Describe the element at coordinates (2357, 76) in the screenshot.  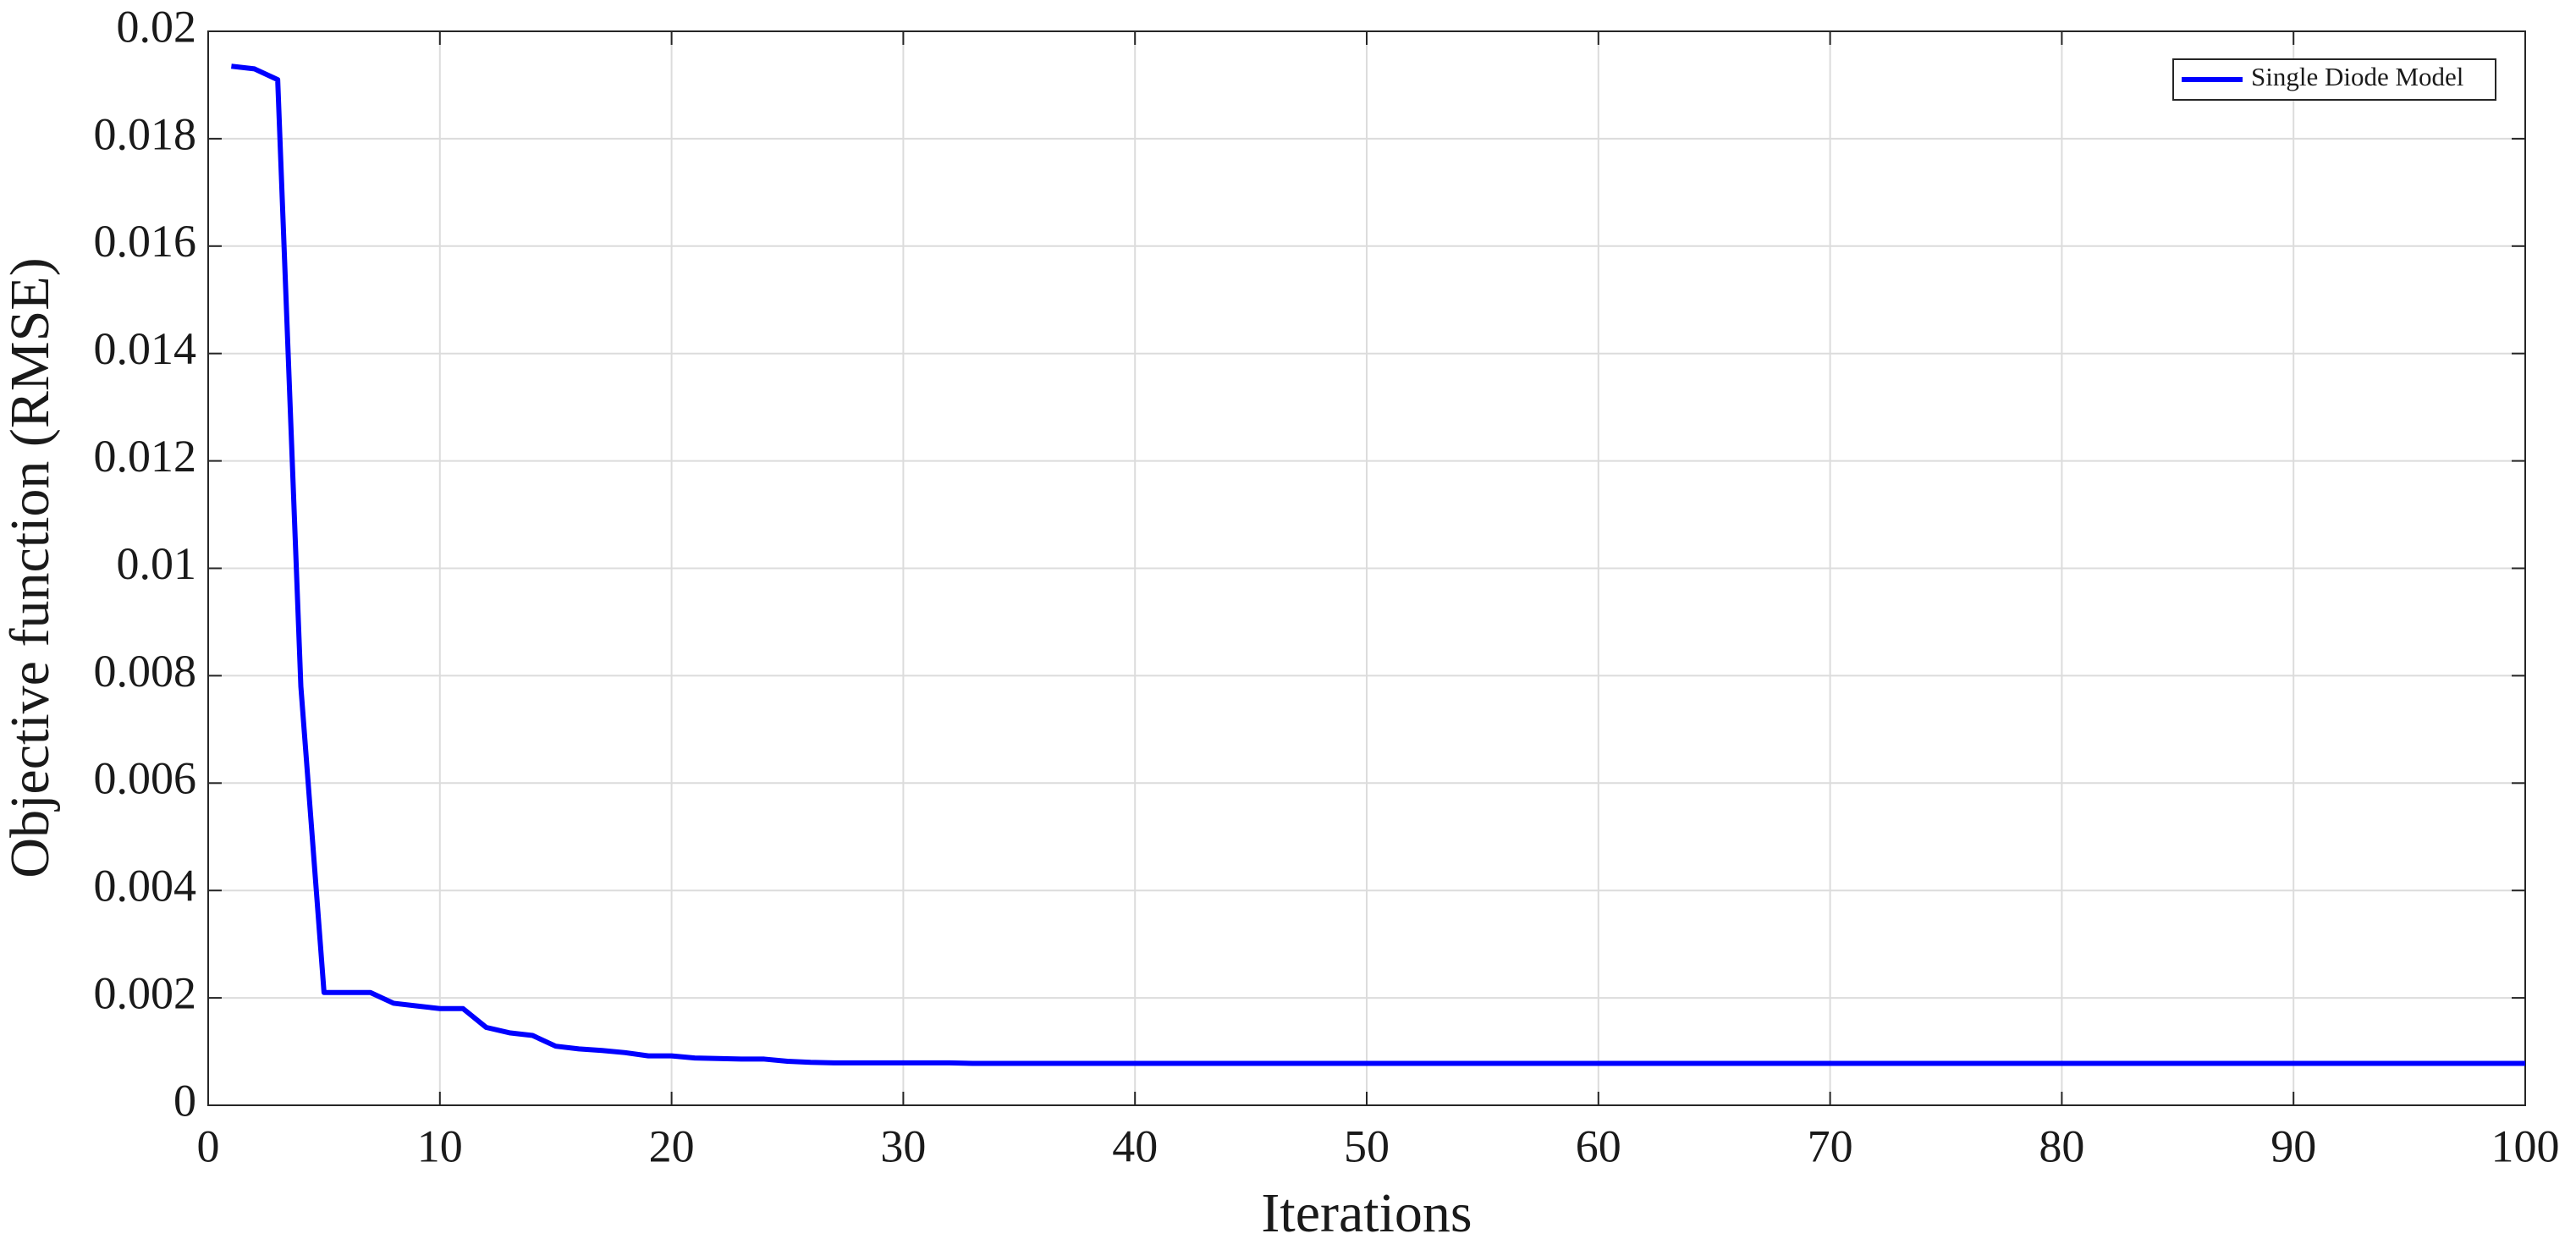
I see `legend-label: Single Diode Model` at that location.